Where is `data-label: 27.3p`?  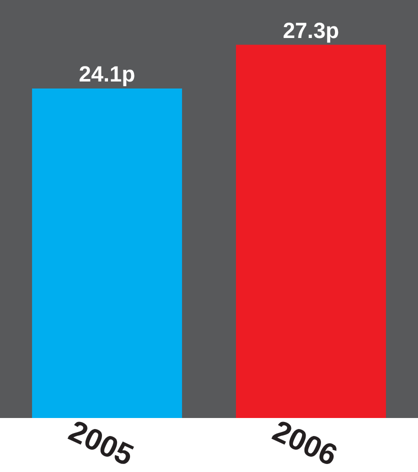
data-label: 27.3p is located at coordinates (311, 30).